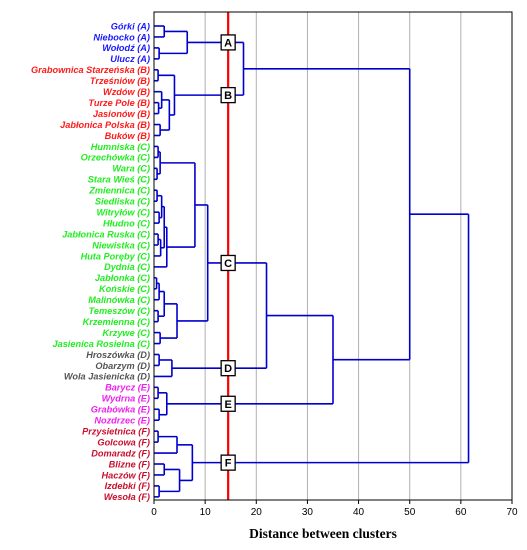 This screenshot has width=527, height=550. I want to click on leaf-label: Grabówka (E), so click(120, 410).